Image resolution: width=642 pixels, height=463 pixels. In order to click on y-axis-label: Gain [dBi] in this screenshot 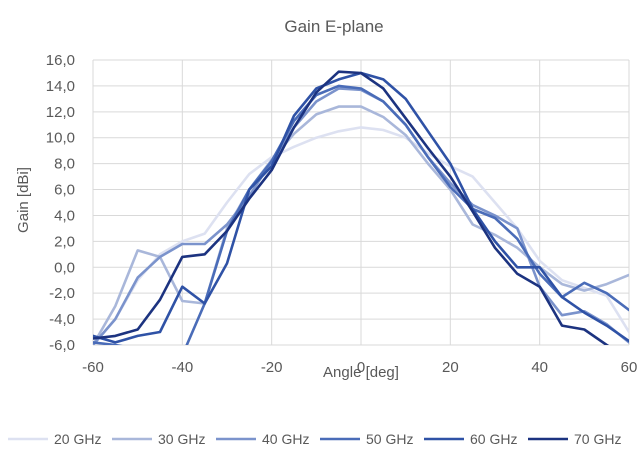, I will do `click(23, 200)`.